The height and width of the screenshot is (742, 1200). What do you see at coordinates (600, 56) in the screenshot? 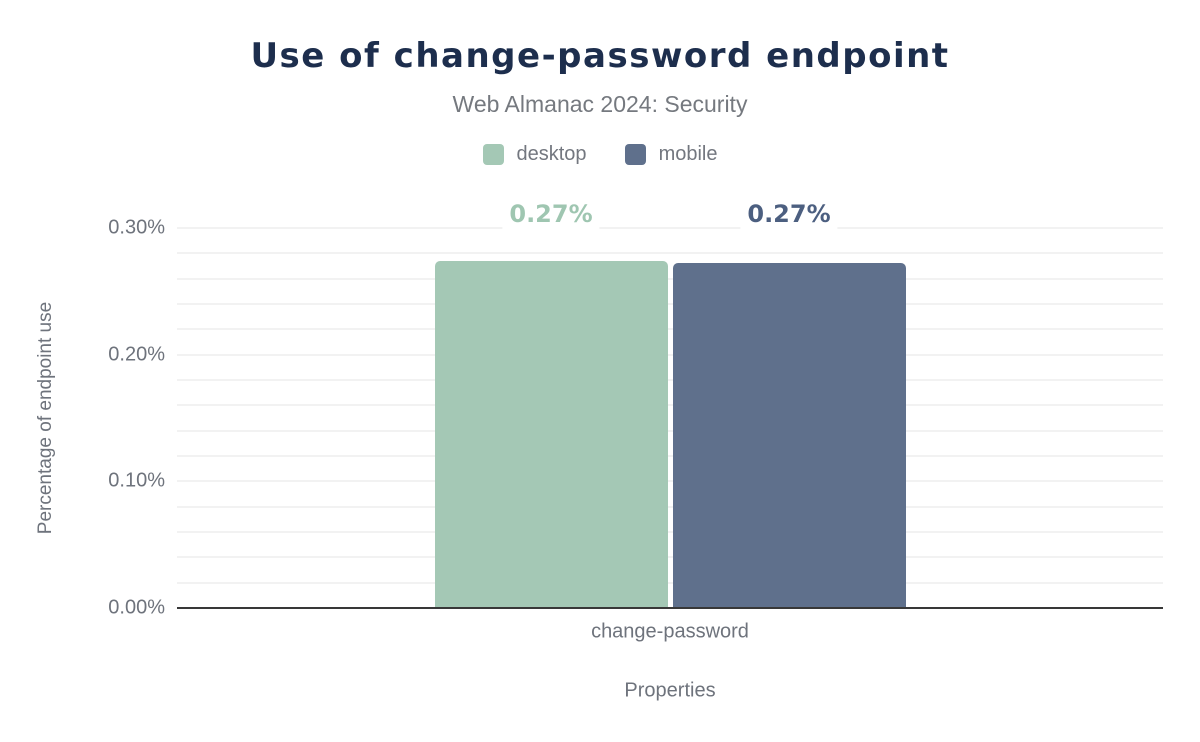
I see `chart-title: Use of change-password endpoint` at bounding box center [600, 56].